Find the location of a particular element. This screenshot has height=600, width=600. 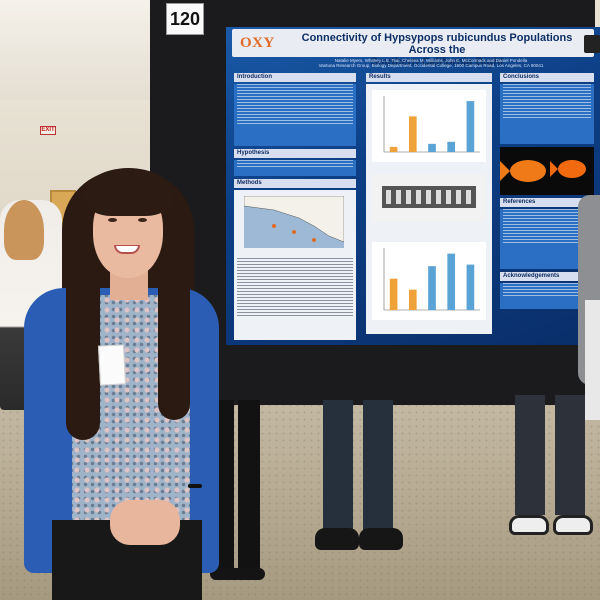

section-references: References is located at coordinates (547, 202).